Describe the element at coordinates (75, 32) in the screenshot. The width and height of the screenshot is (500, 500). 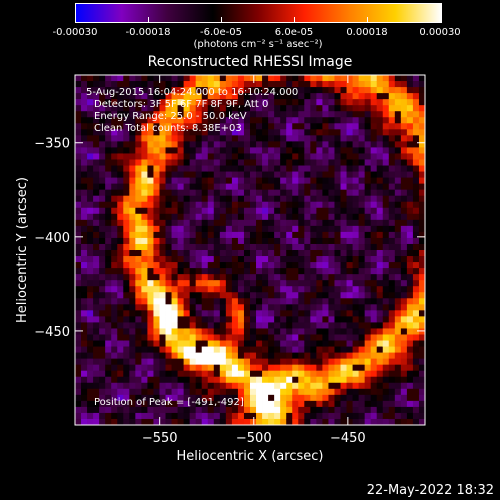
I see `colorbar-tick-label: -0.00030` at that location.